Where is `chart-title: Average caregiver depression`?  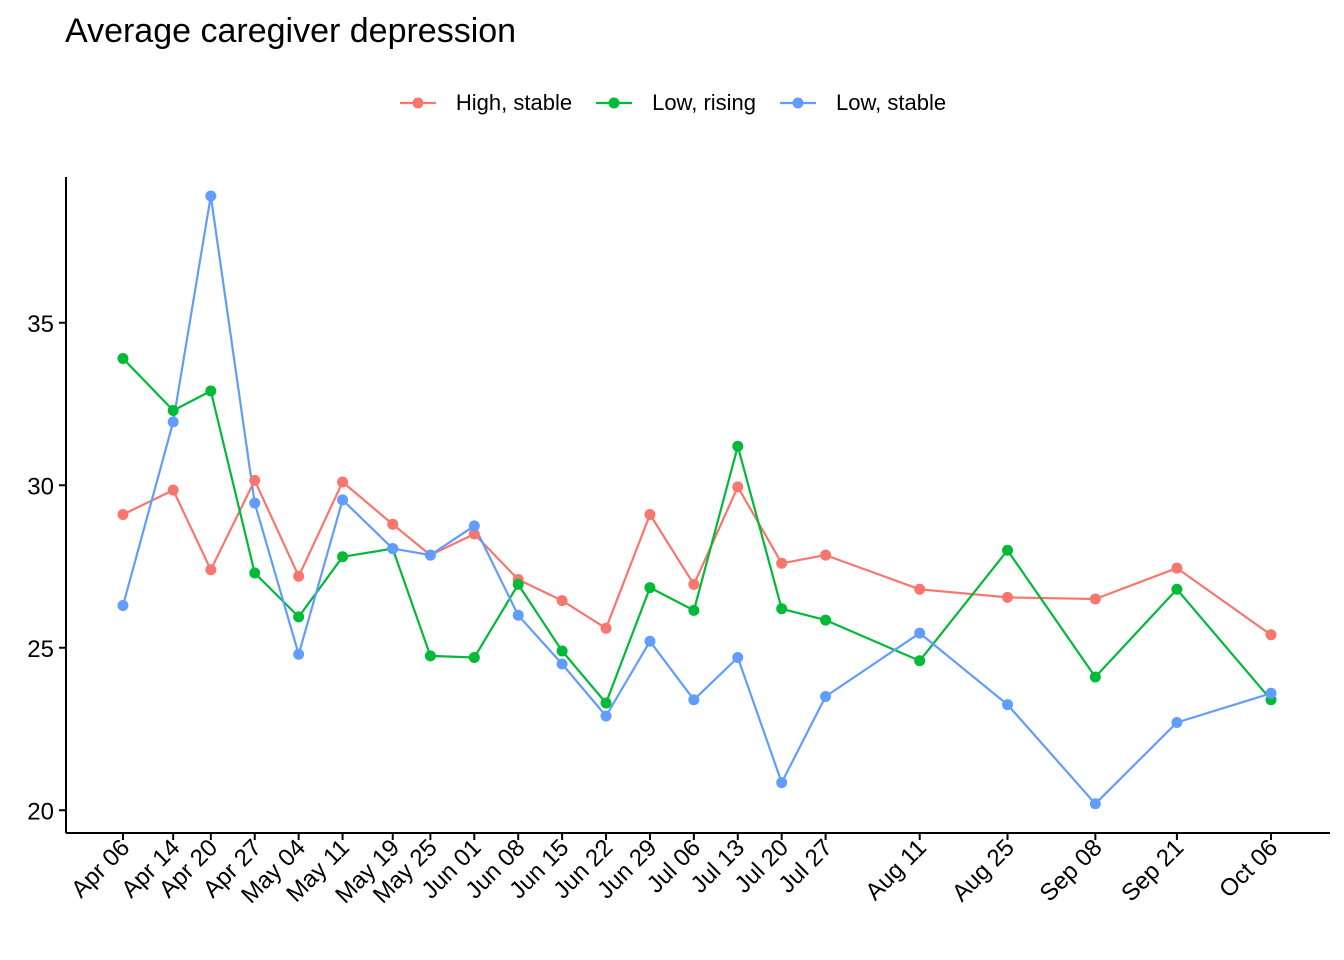 chart-title: Average caregiver depression is located at coordinates (291, 31).